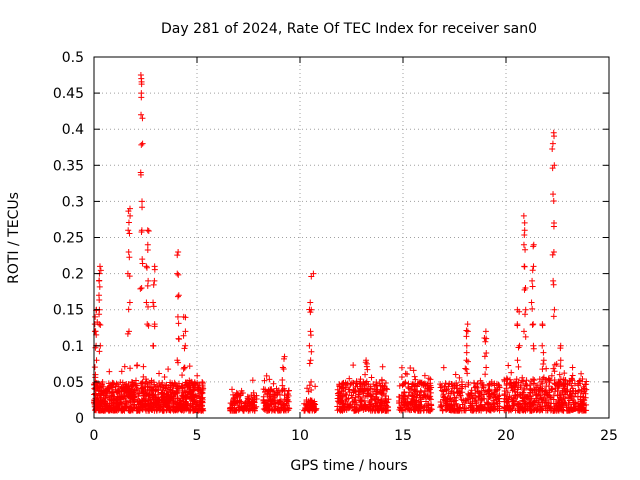 The height and width of the screenshot is (480, 640). Describe the element at coordinates (348, 466) in the screenshot. I see `x-axis-label: GPS time / hours` at that location.